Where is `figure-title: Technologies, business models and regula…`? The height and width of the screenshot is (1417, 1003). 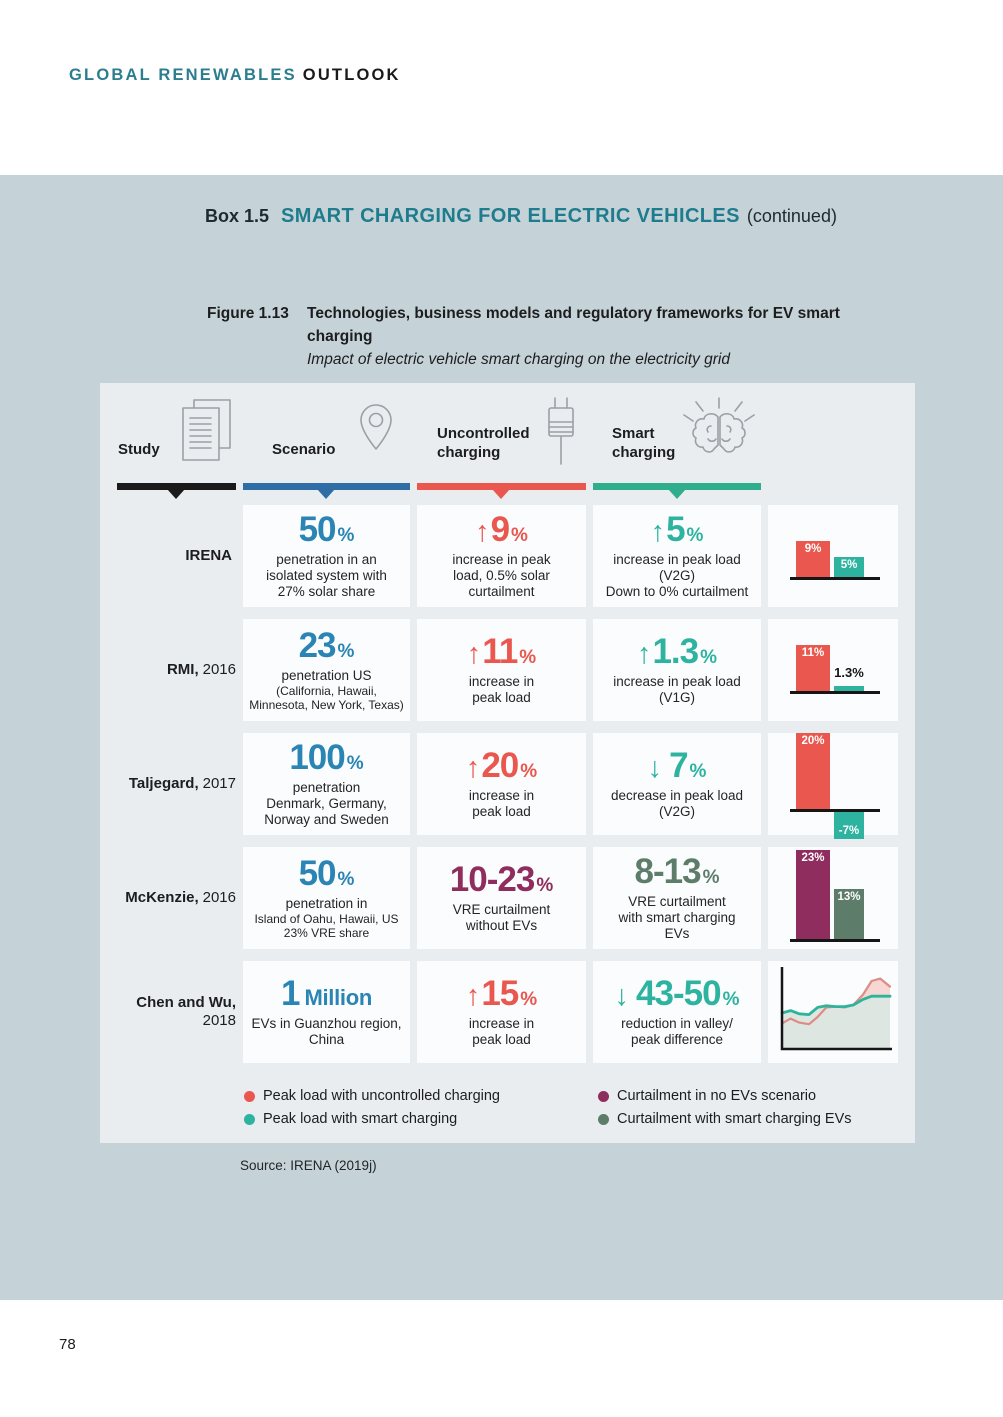
figure-title: Technologies, business models and regula… is located at coordinates (573, 325).